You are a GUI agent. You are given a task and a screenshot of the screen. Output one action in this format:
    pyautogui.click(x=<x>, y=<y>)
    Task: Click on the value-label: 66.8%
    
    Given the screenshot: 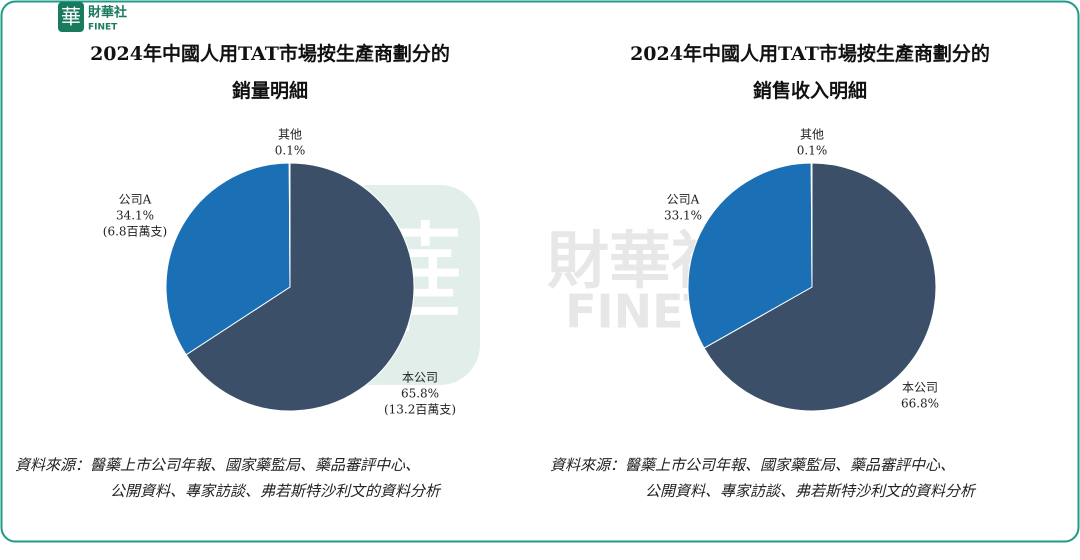 What is the action you would take?
    pyautogui.click(x=920, y=404)
    